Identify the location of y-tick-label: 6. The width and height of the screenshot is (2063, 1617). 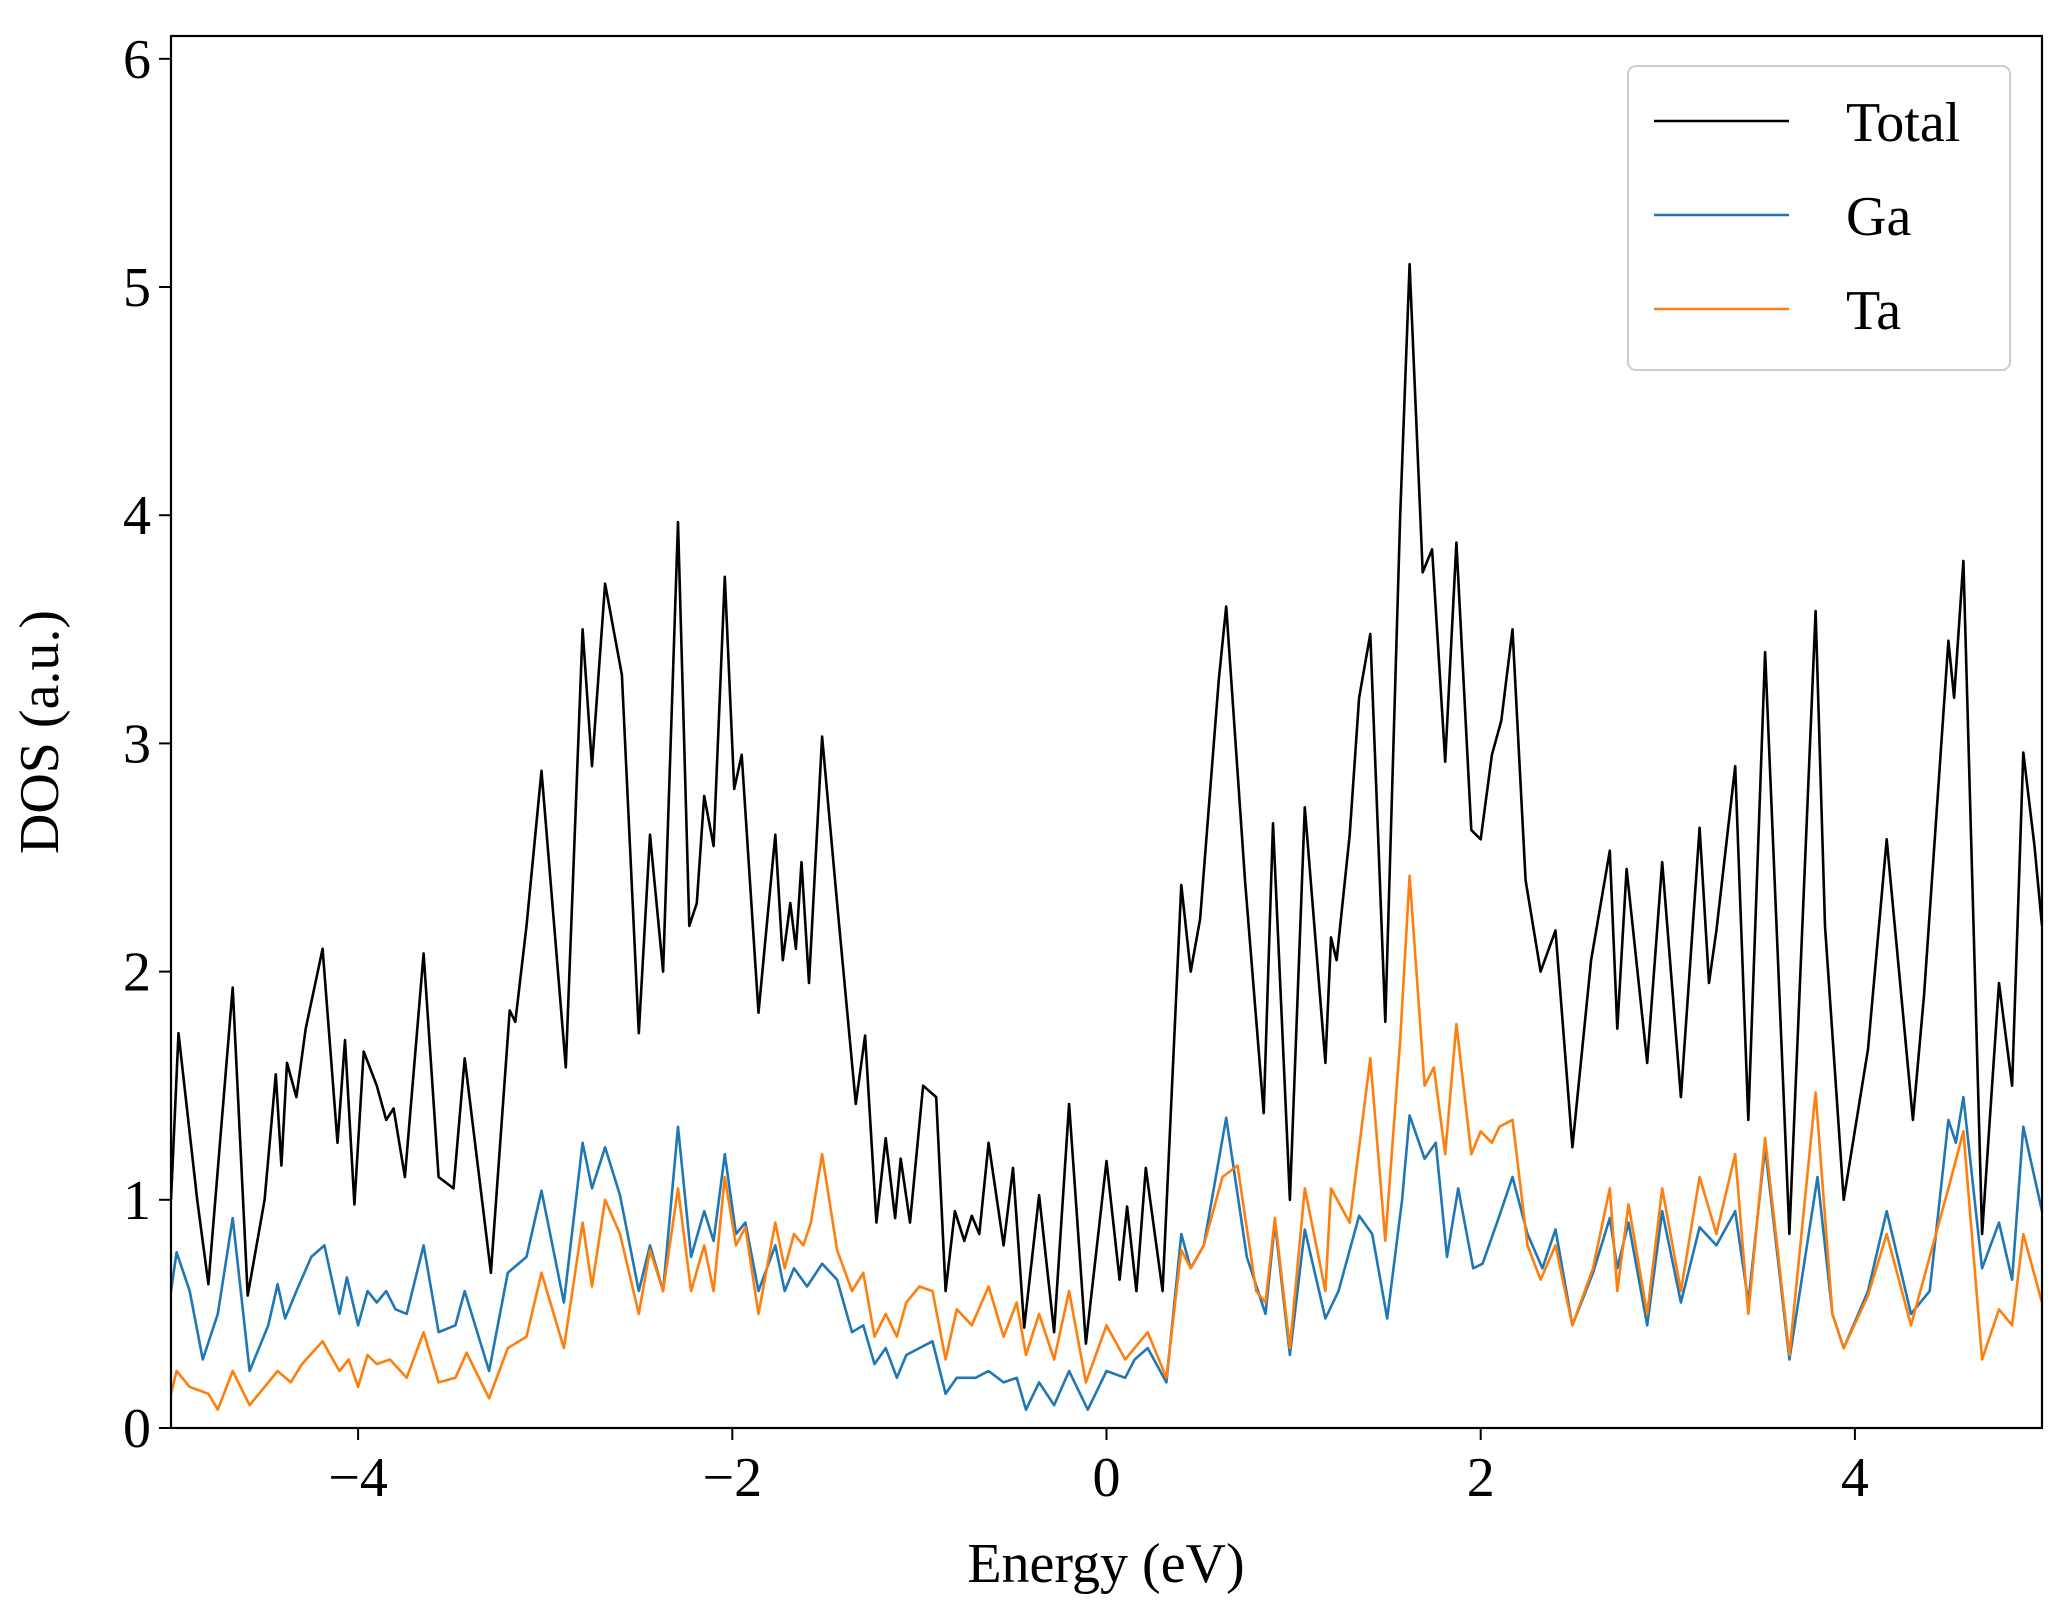
(137, 60).